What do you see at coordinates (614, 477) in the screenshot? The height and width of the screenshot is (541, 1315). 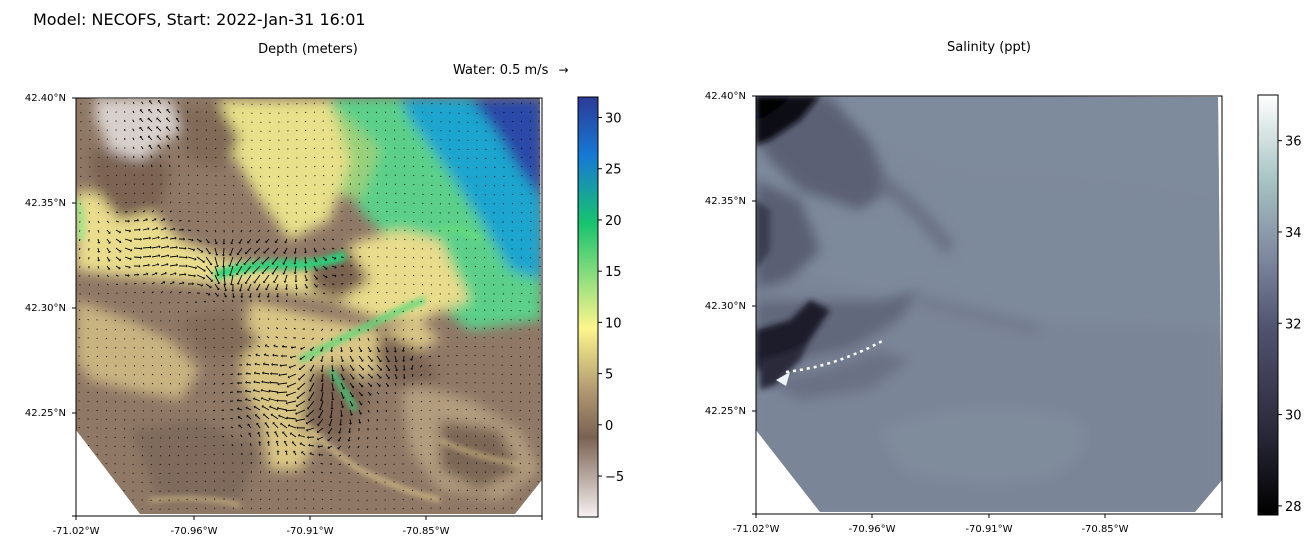 I see `colorbar-tick-label: −5` at bounding box center [614, 477].